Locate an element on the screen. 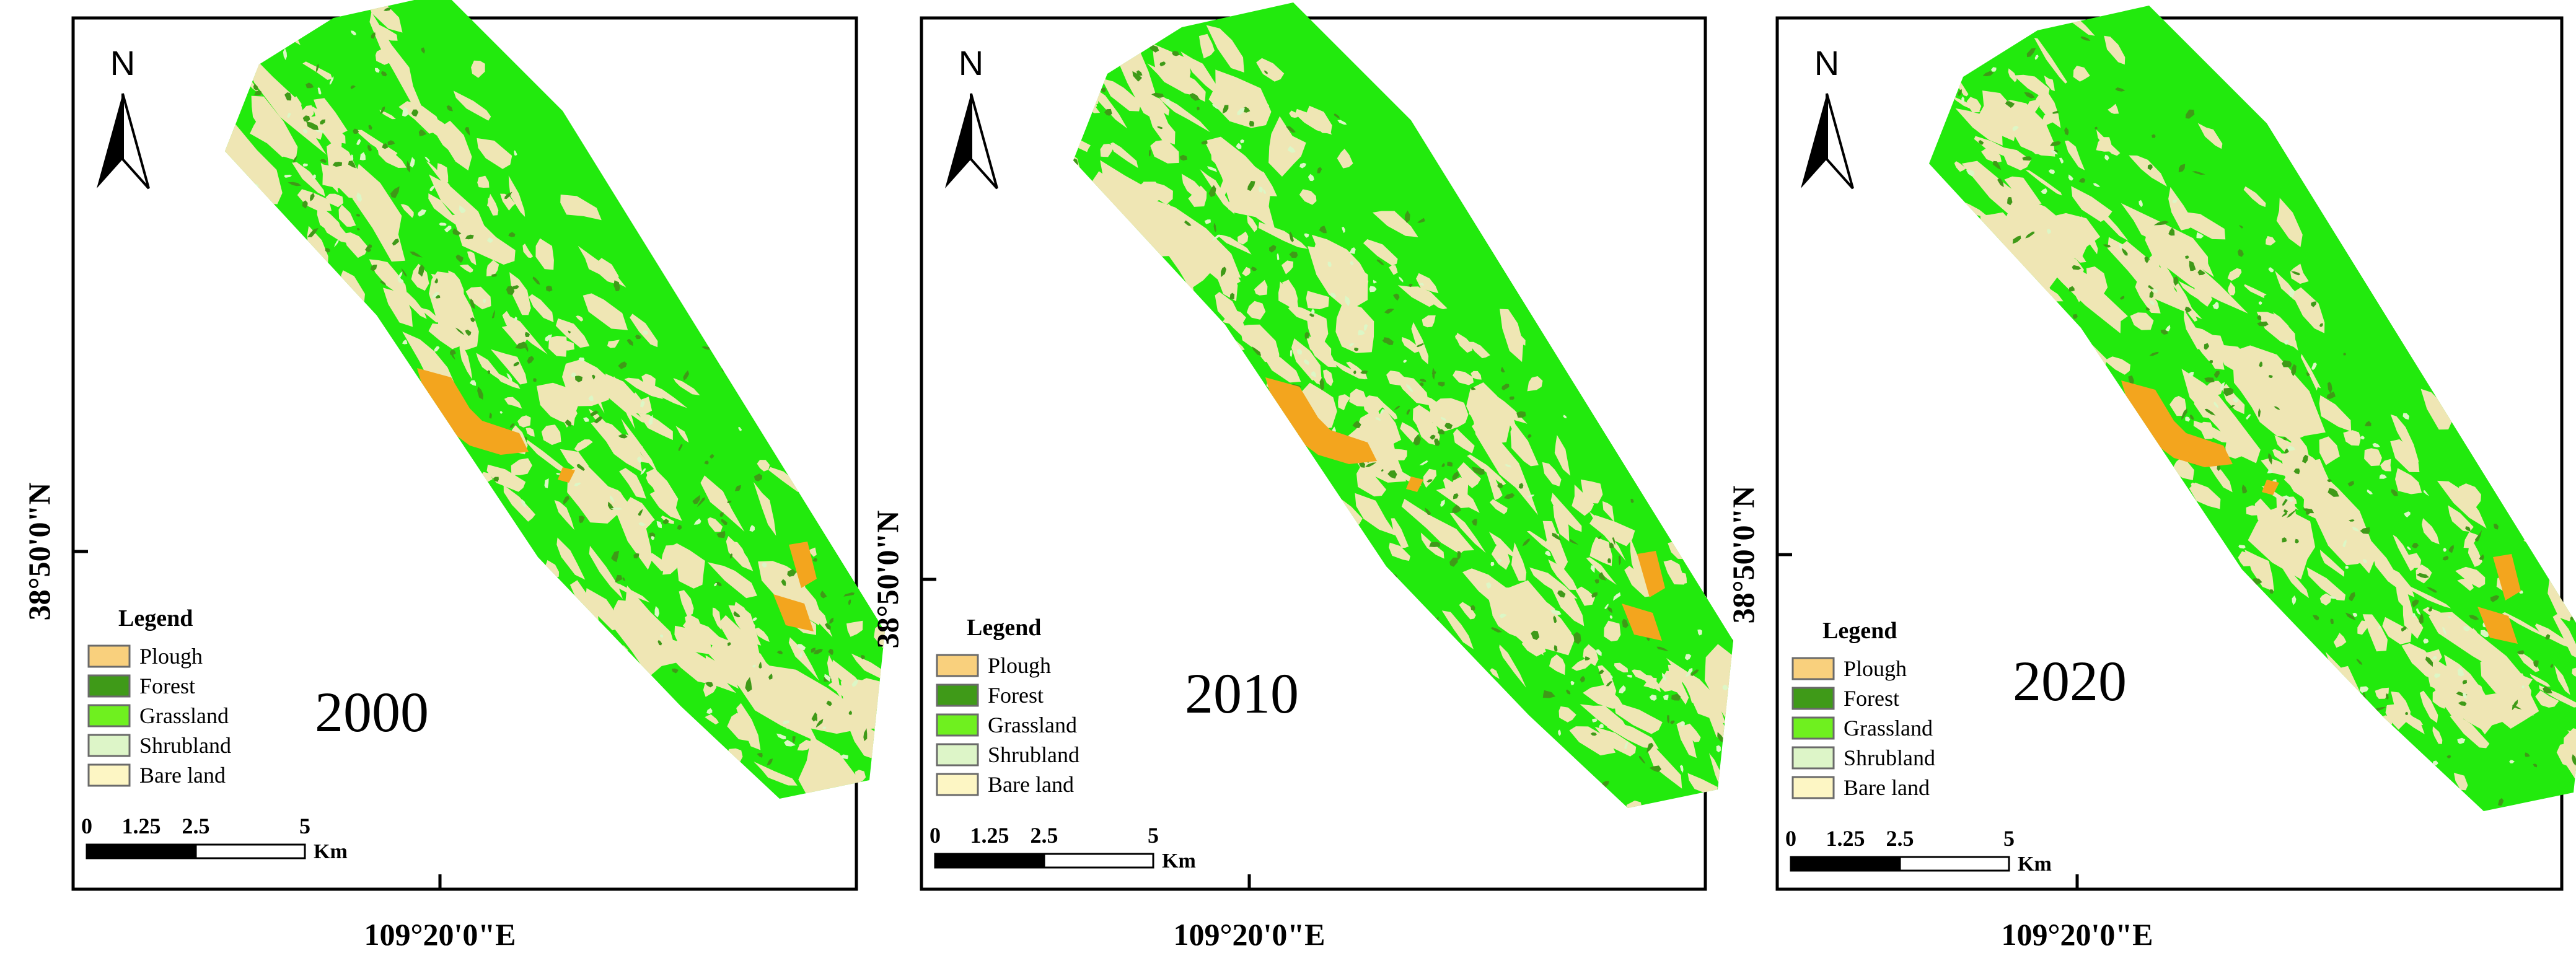 The width and height of the screenshot is (2576, 971). longitude-label: 109°20'0"E is located at coordinates (2077, 934).